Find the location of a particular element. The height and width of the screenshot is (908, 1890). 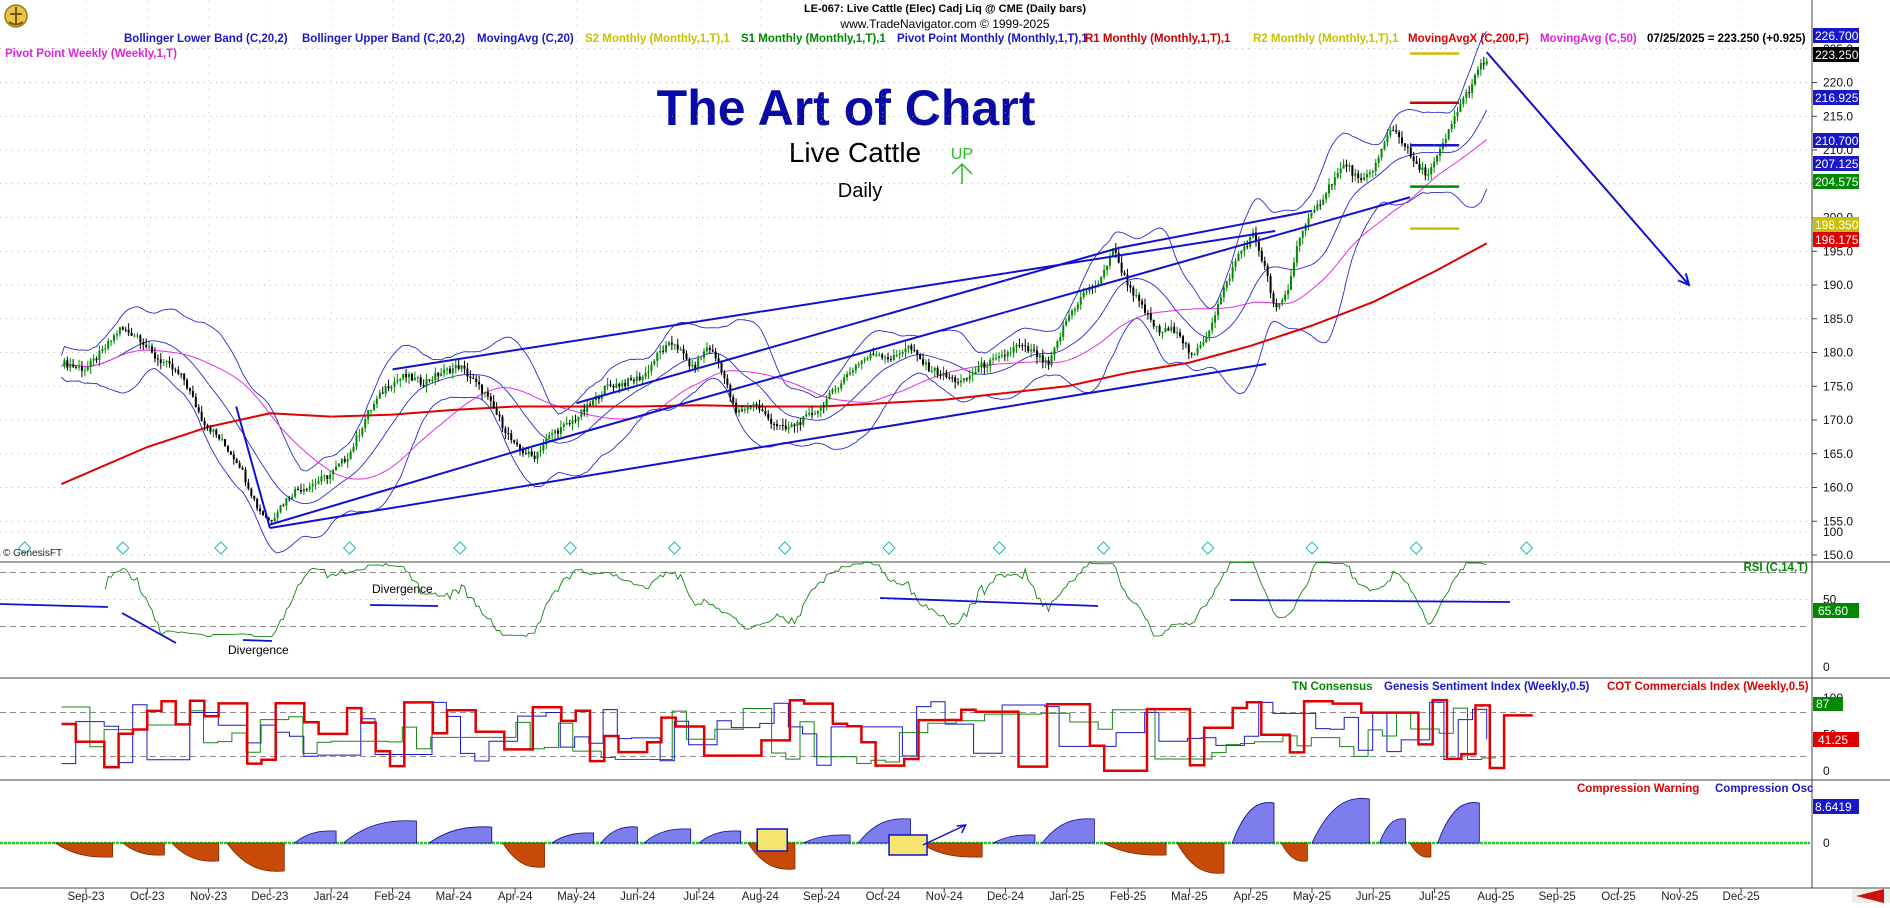

time-tick-label: Feb-25 is located at coordinates (1128, 897).